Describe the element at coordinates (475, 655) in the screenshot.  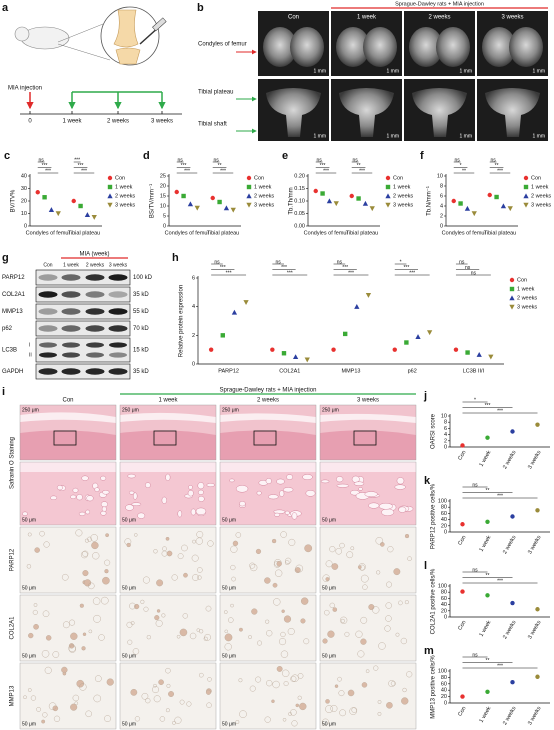
I see `significance-label: ns` at that location.